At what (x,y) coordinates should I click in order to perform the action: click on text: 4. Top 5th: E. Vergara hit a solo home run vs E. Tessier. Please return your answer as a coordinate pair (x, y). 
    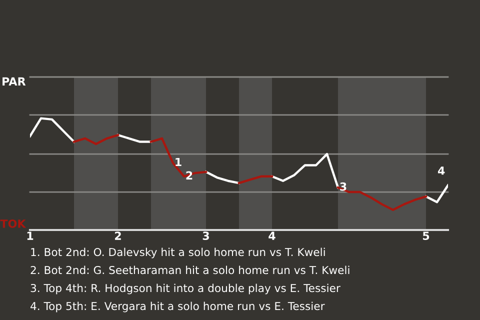
    Looking at the image, I should click on (177, 307).